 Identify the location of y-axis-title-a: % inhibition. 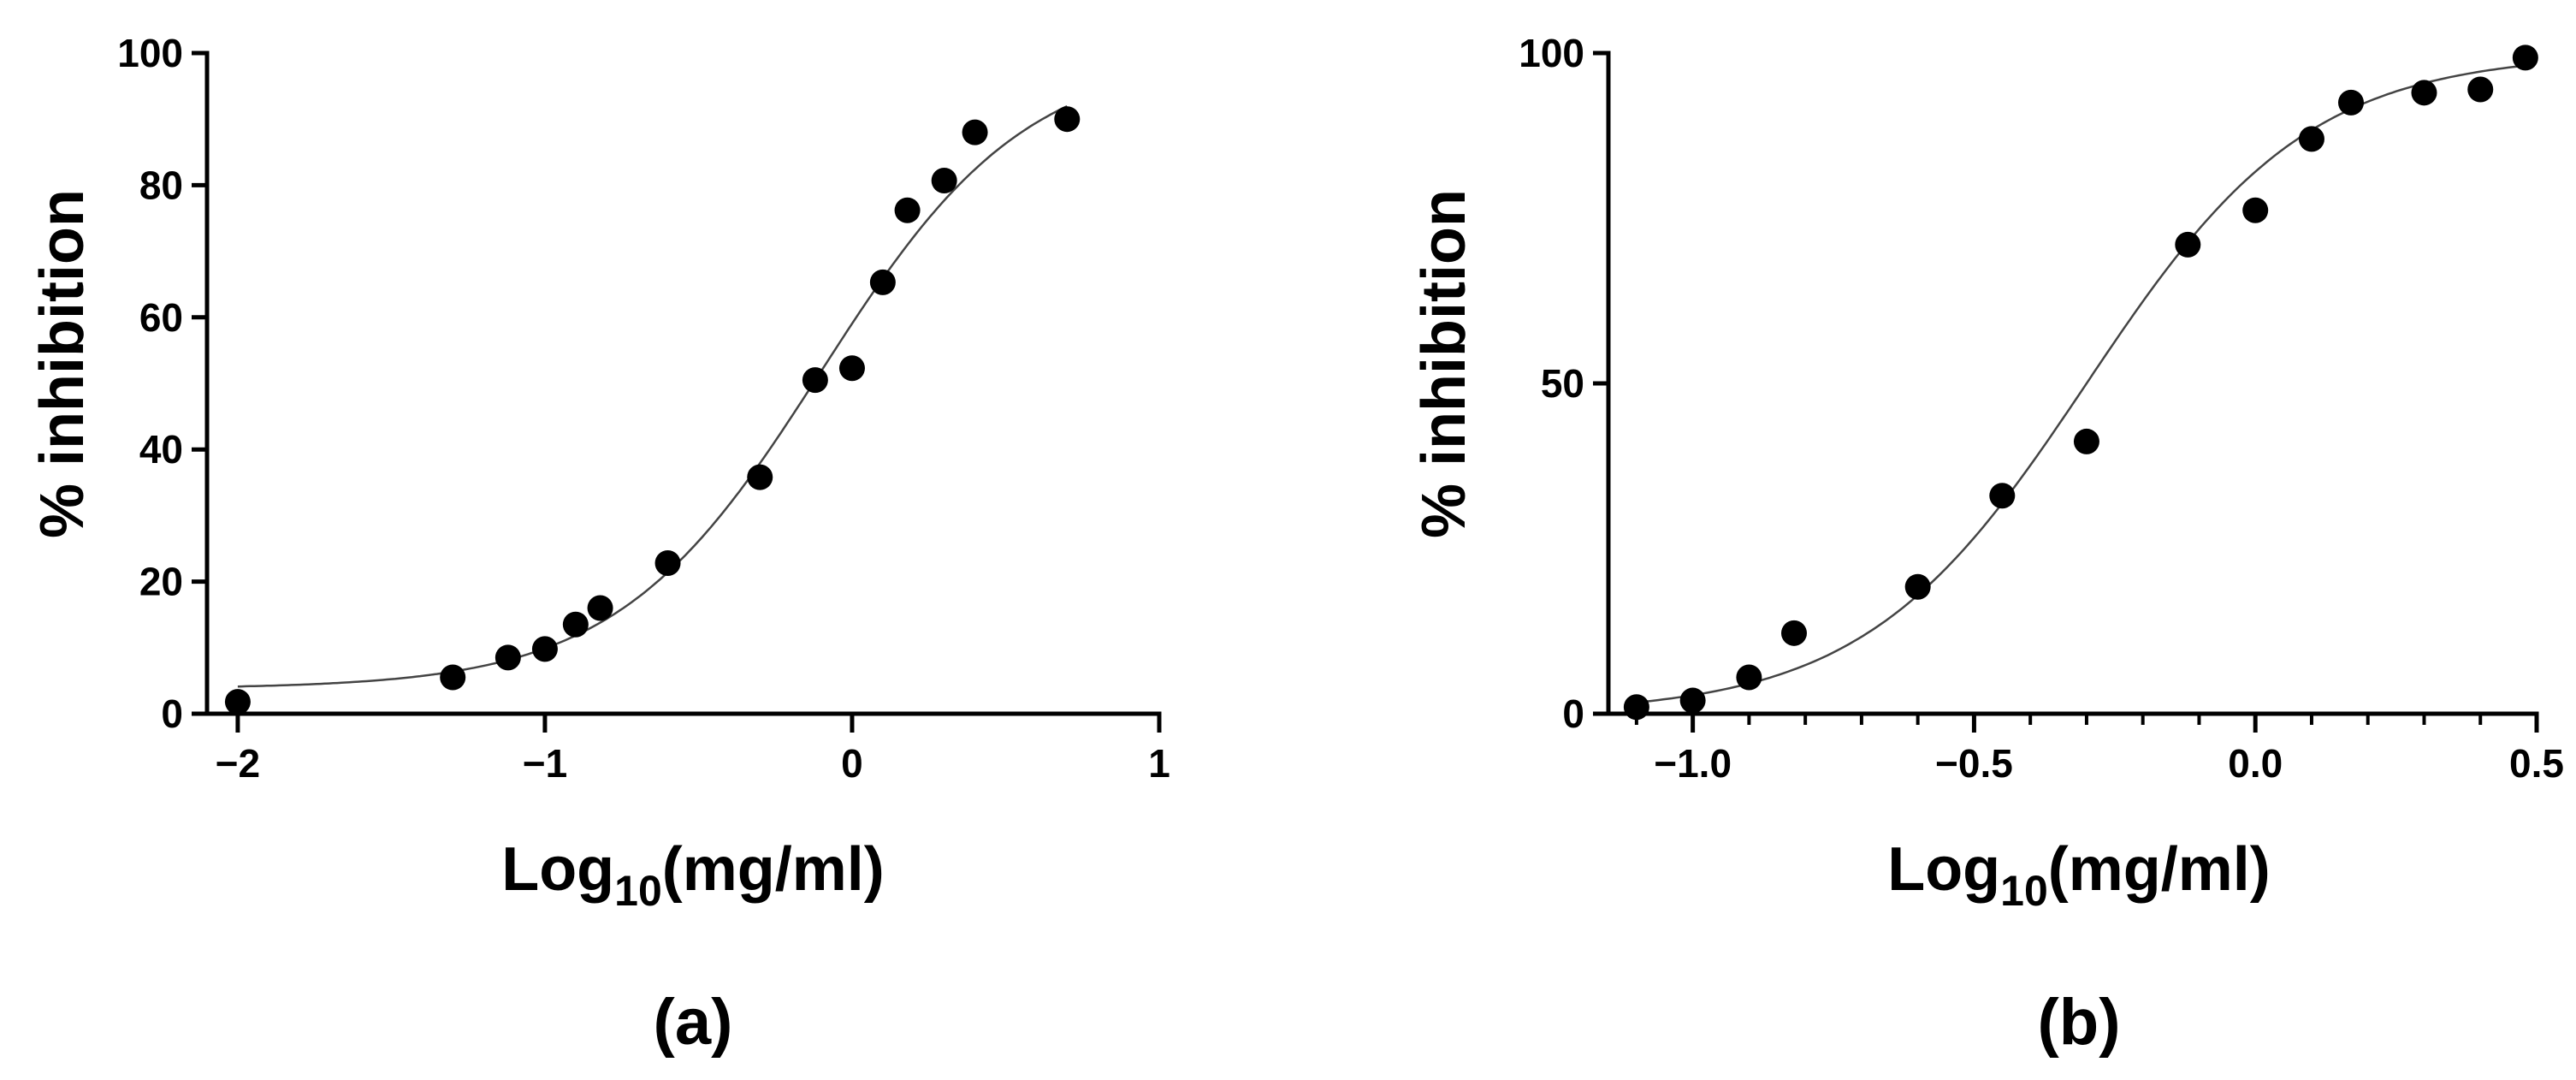
(62, 363).